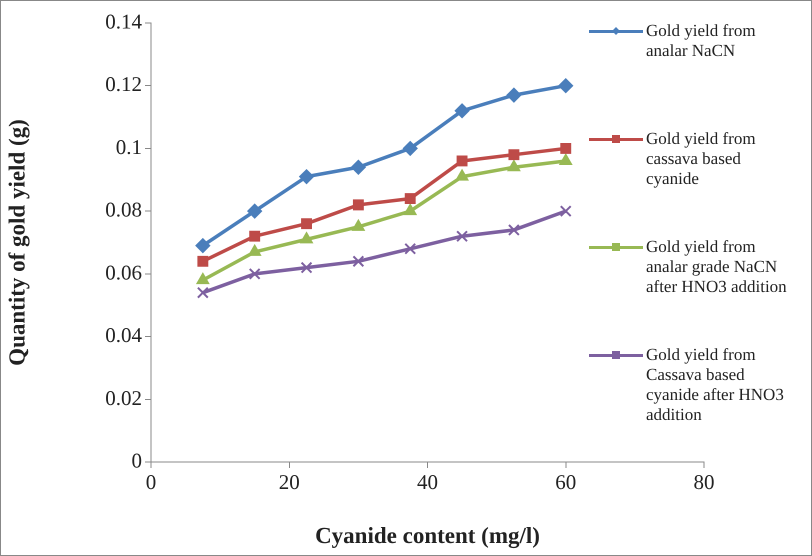 This screenshot has height=556, width=812. What do you see at coordinates (137, 460) in the screenshot?
I see `y-tick-label: 0` at bounding box center [137, 460].